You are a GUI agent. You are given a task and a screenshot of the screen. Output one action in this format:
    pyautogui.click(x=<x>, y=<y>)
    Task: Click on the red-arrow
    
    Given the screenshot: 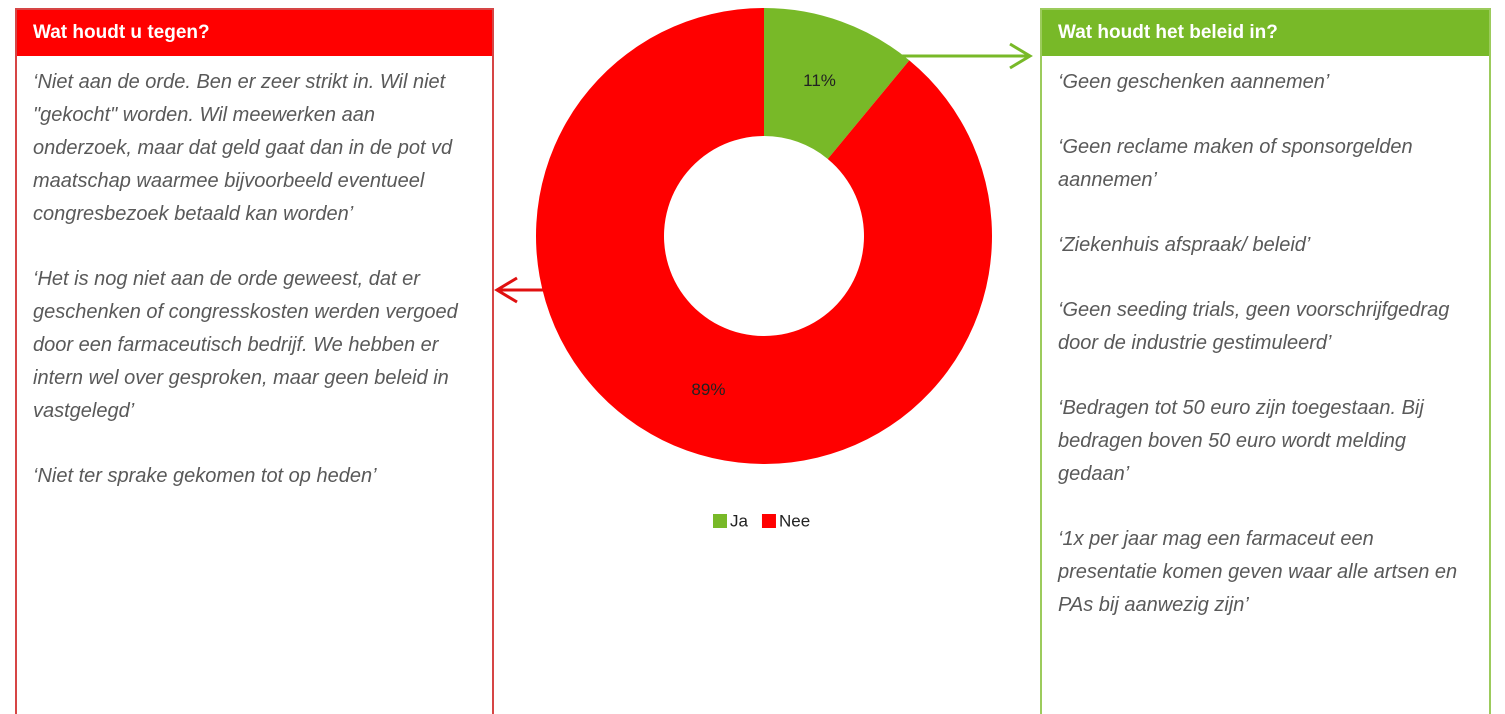 What is the action you would take?
    pyautogui.click(x=520, y=290)
    